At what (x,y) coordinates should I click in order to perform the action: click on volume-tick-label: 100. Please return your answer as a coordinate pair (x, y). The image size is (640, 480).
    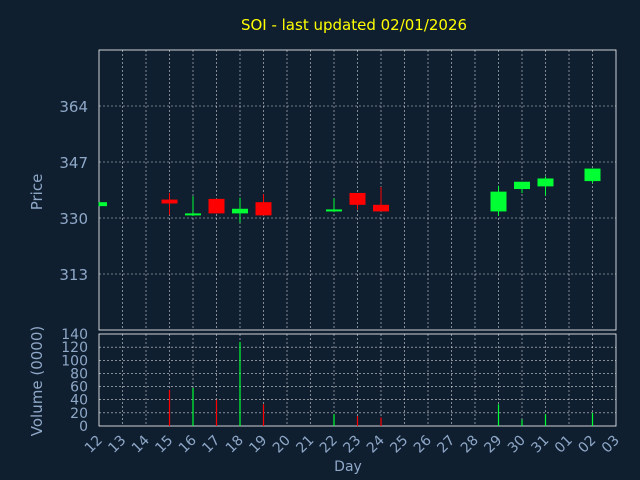
    Looking at the image, I should click on (74, 361).